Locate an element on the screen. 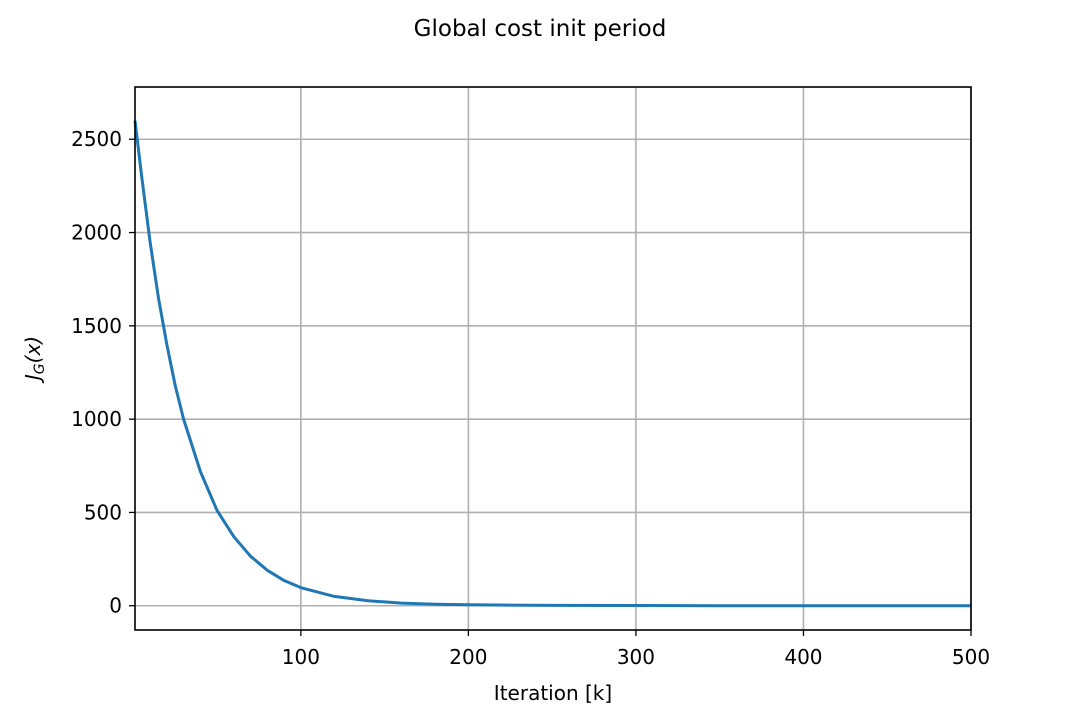  y-tick-label: 2000 is located at coordinates (96, 233).